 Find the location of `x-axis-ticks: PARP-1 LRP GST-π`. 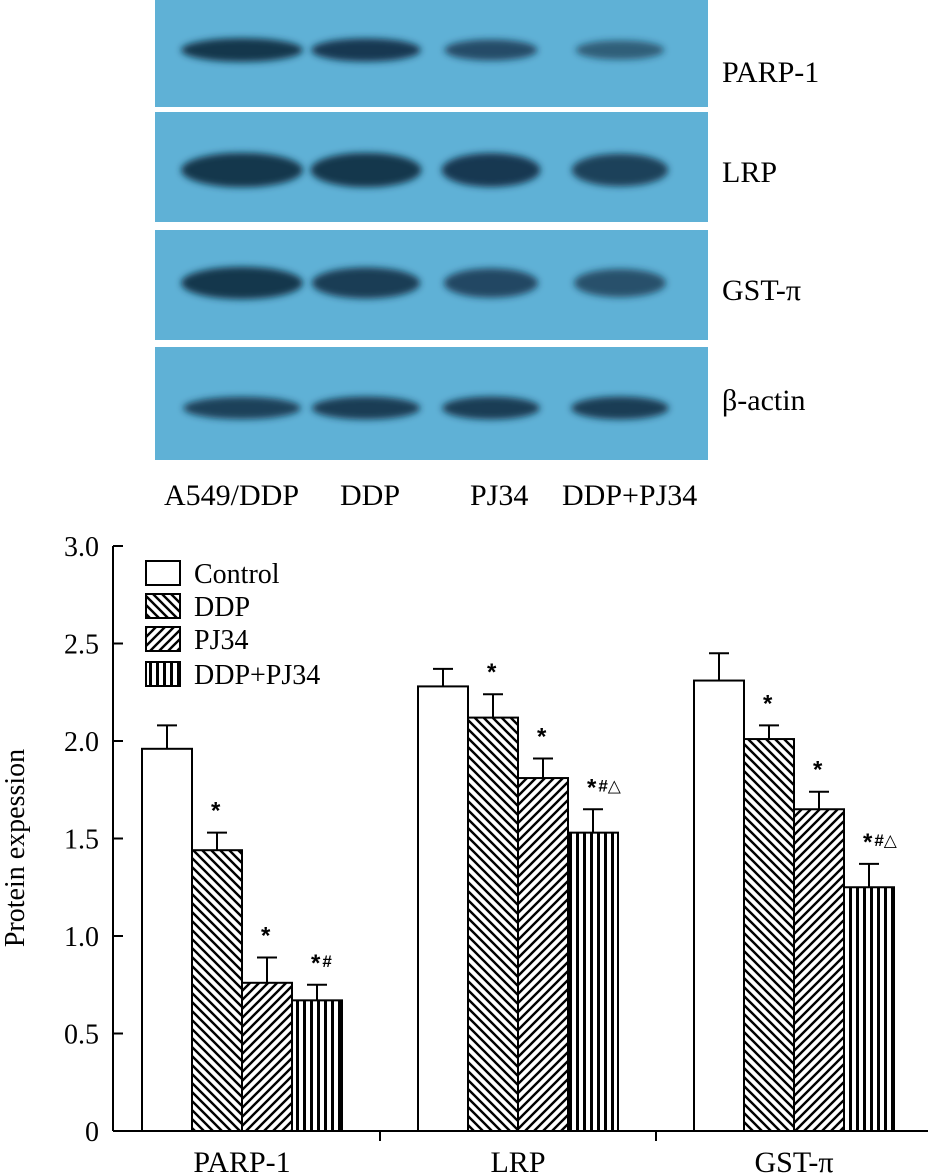

x-axis-ticks: PARP-1 LRP GST-π is located at coordinates (513, 1153).